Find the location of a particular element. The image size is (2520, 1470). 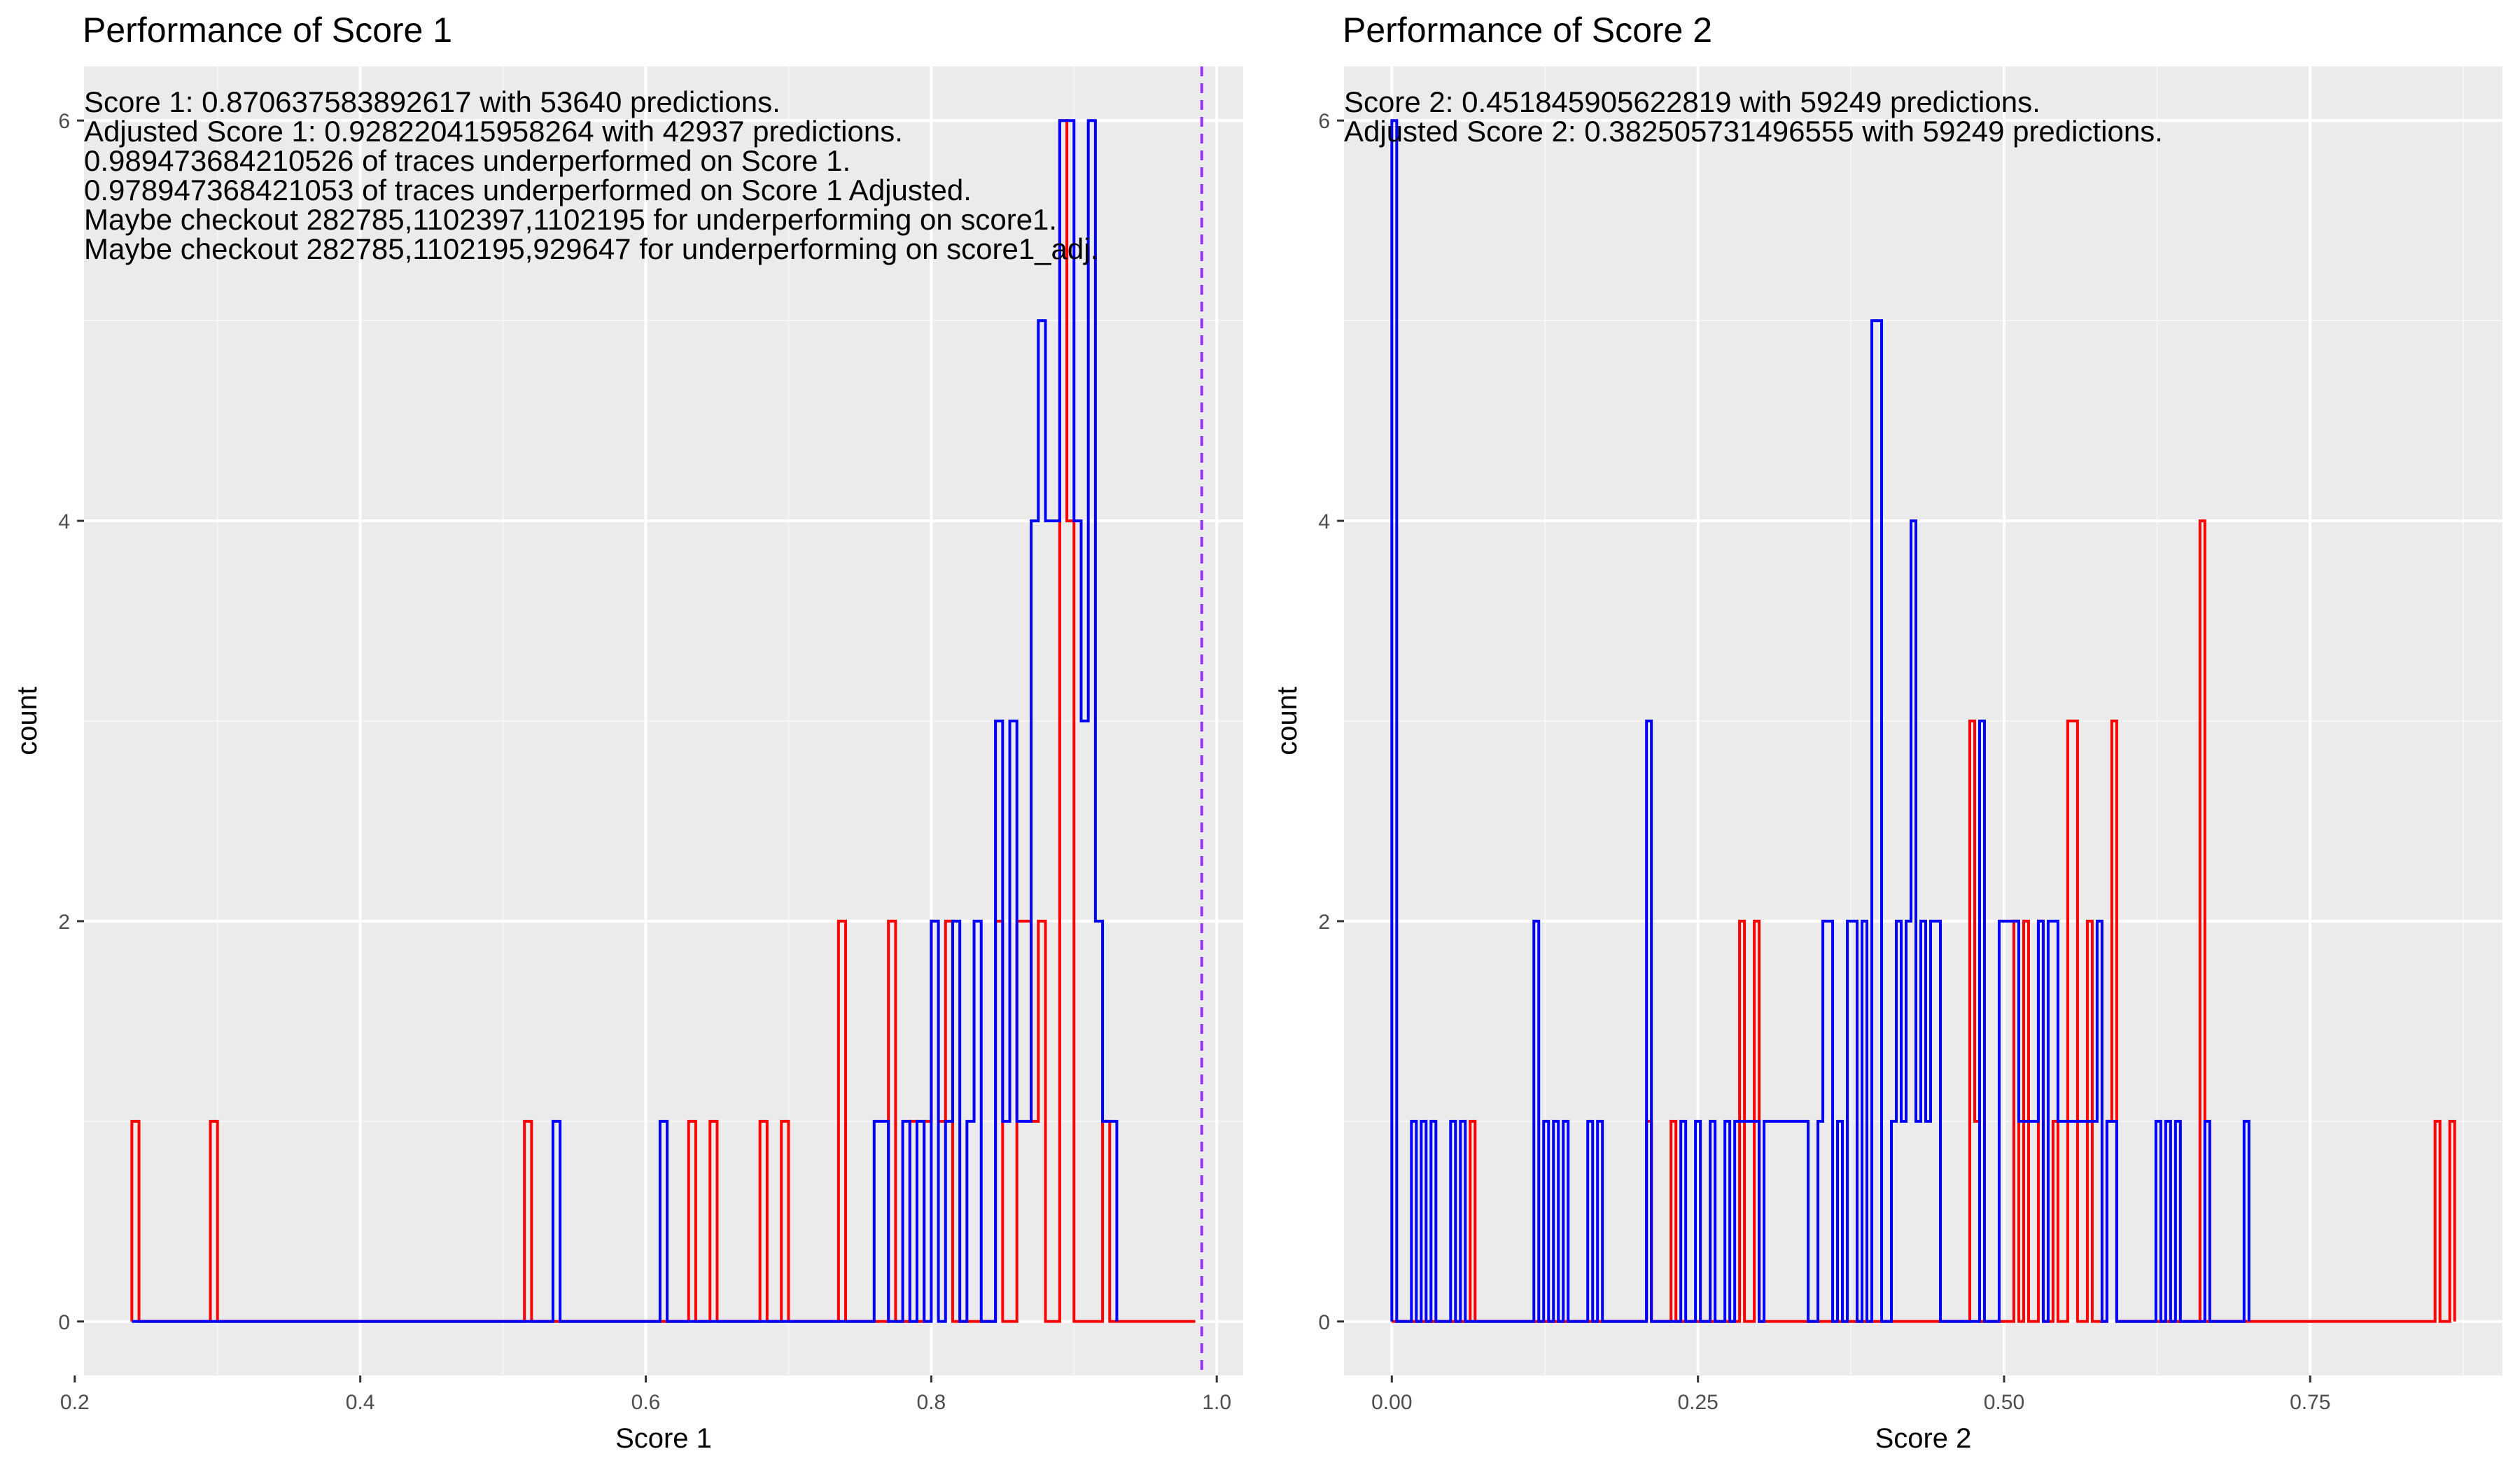

x-axis-label: Score 2 is located at coordinates (1923, 1438).